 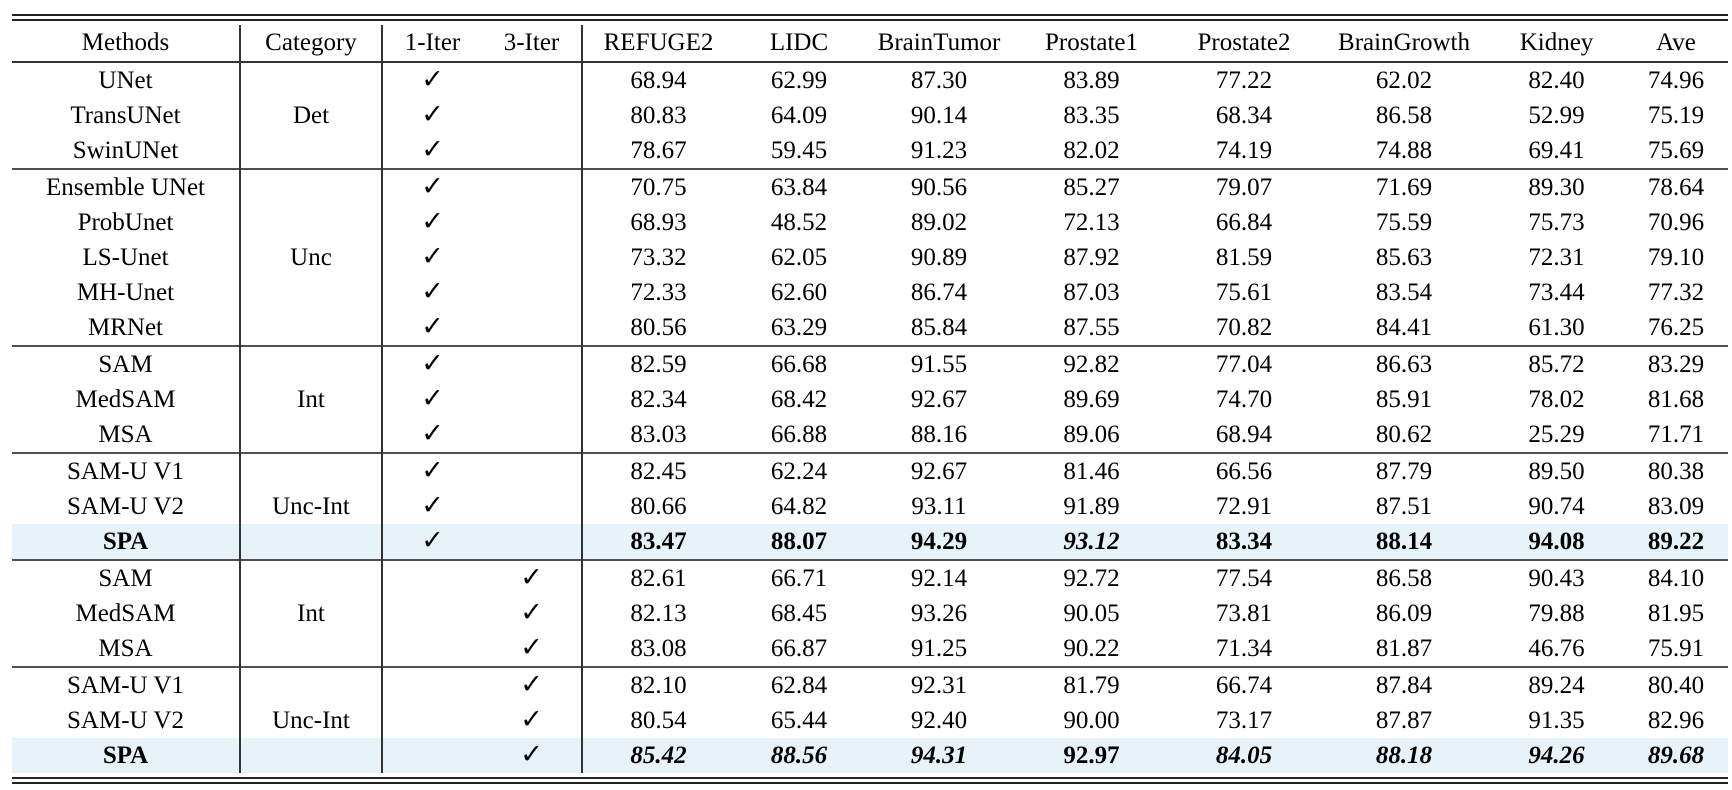 What do you see at coordinates (799, 648) in the screenshot?
I see `score-cell: 66.87` at bounding box center [799, 648].